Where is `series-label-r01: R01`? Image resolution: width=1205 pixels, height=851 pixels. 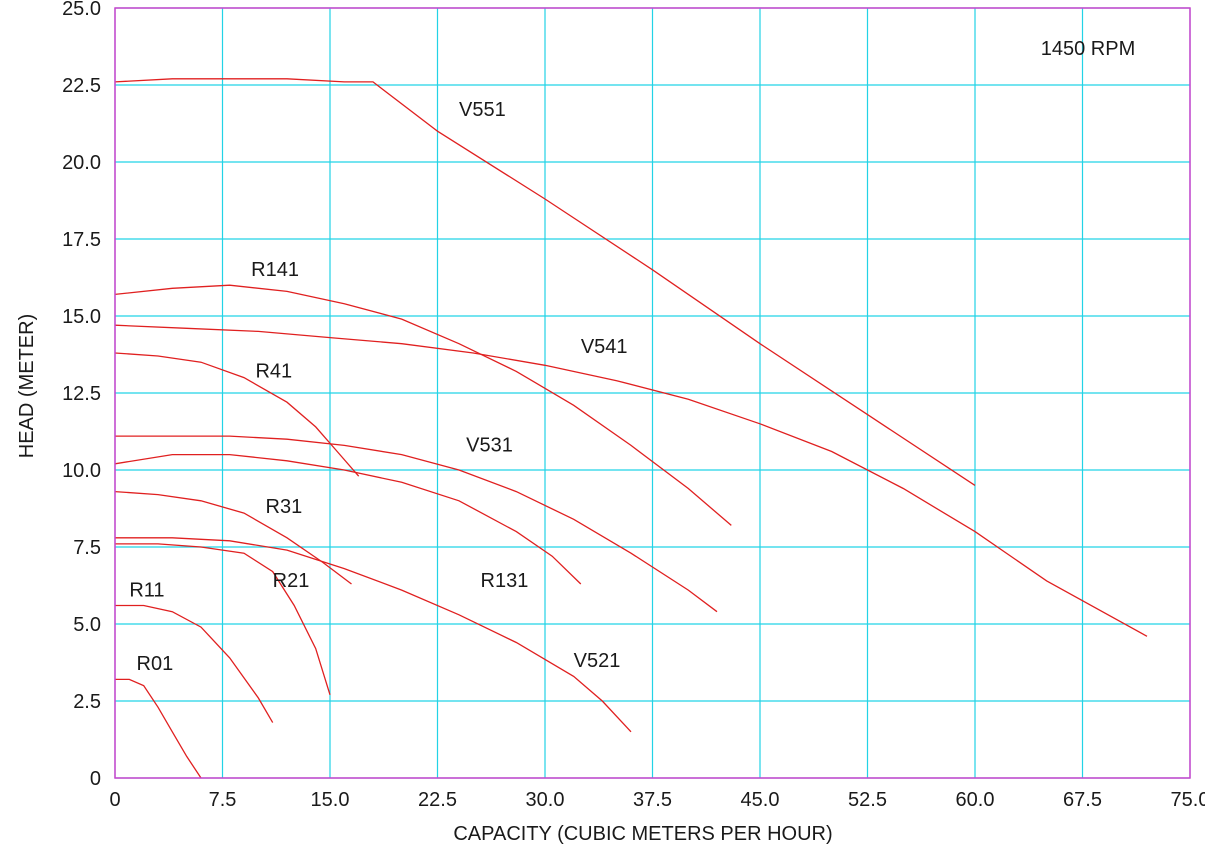
series-label-r01: R01 is located at coordinates (155, 664).